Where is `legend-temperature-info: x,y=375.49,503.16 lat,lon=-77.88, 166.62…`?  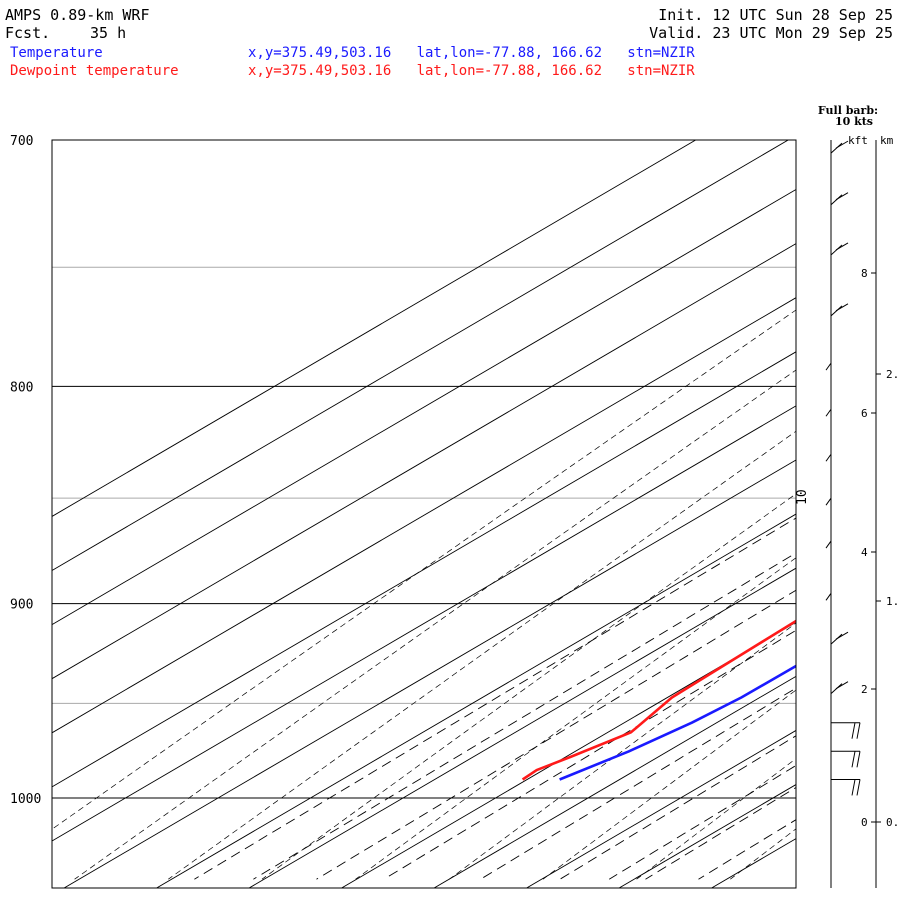
legend-temperature-info: x,y=375.49,503.16 lat,lon=-77.88, 166.62… is located at coordinates (471, 53).